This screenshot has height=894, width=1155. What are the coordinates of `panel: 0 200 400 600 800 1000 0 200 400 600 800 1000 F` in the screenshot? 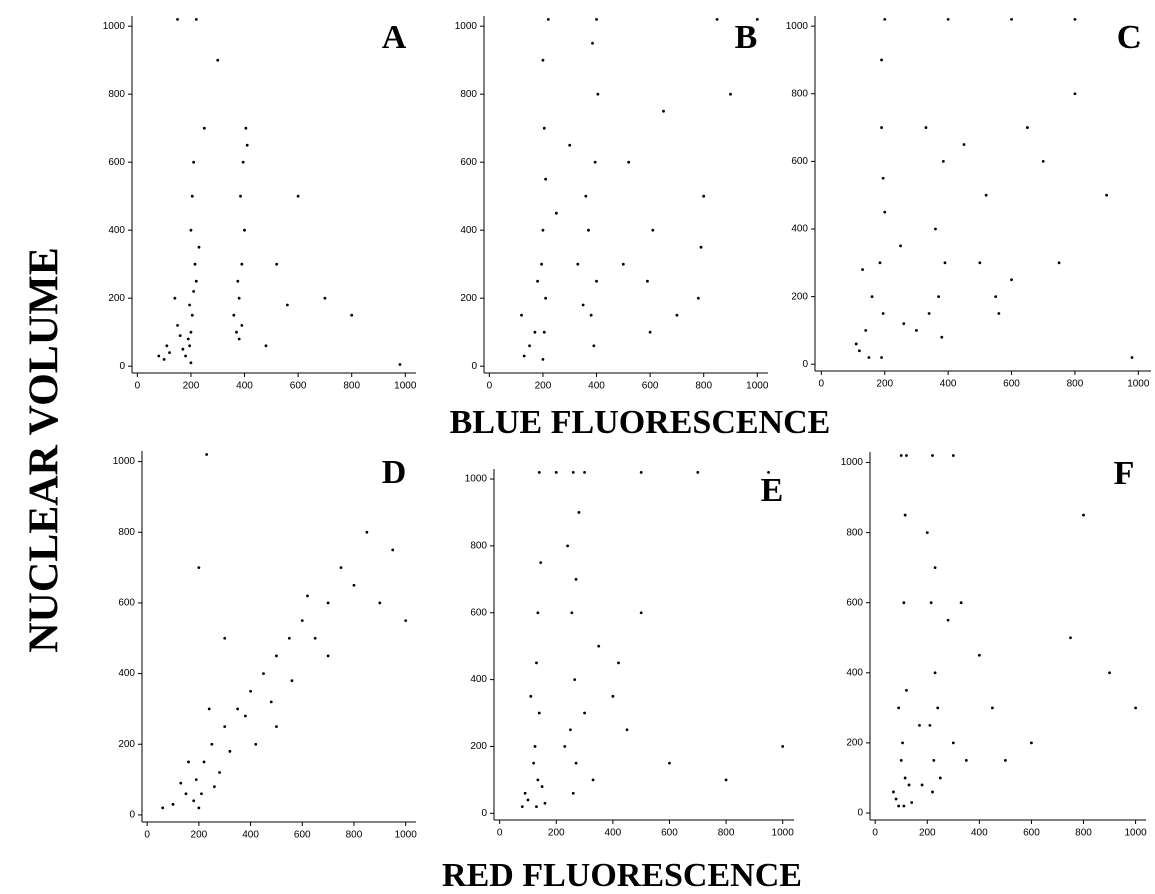 It's located at (994, 645).